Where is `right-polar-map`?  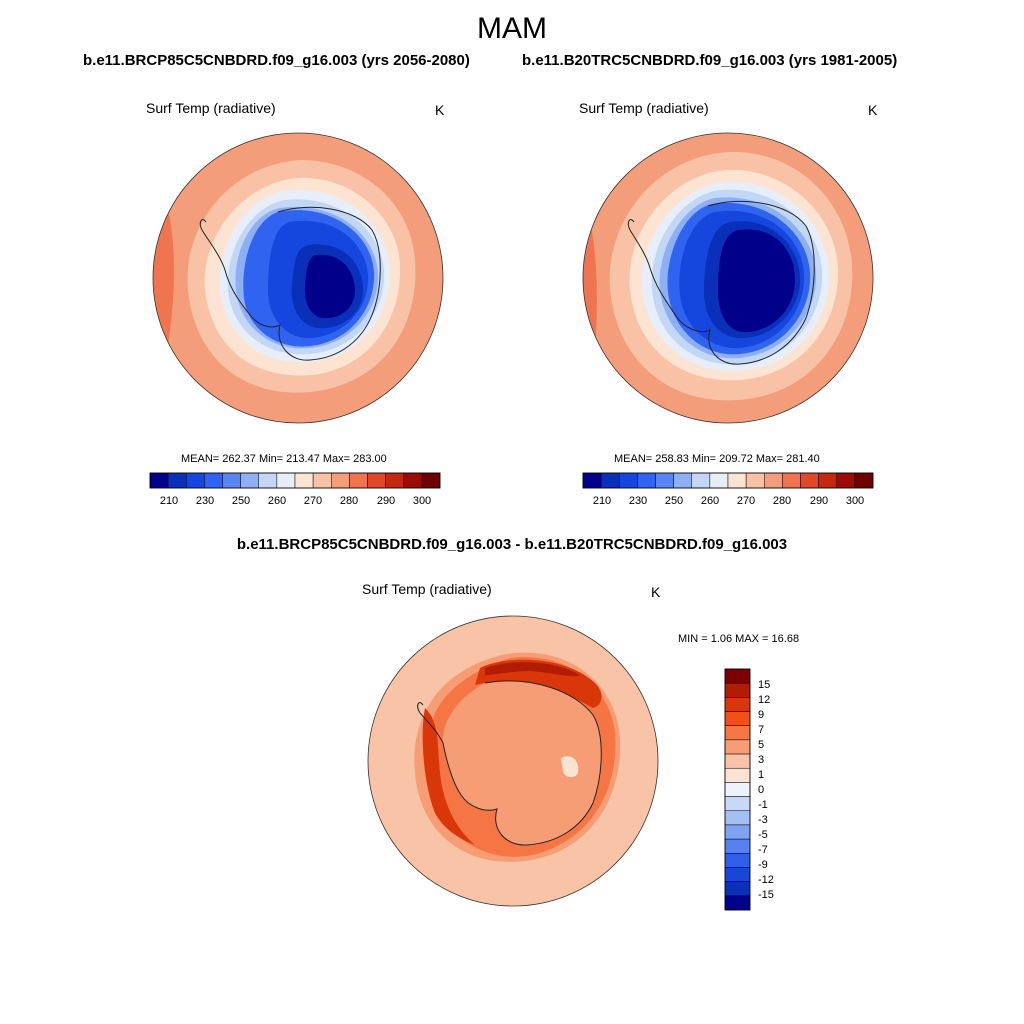 right-polar-map is located at coordinates (728, 278).